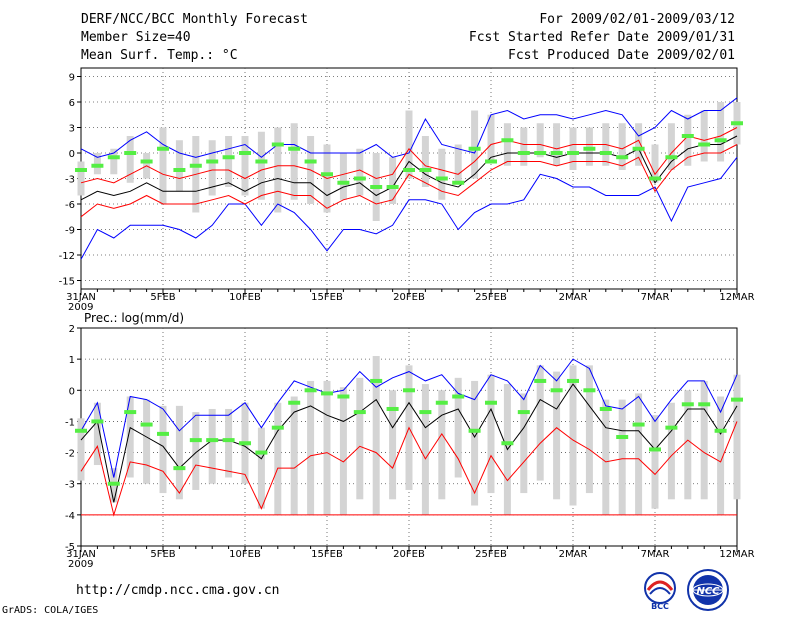  I want to click on y-tick-label: -4, so click(70, 516).